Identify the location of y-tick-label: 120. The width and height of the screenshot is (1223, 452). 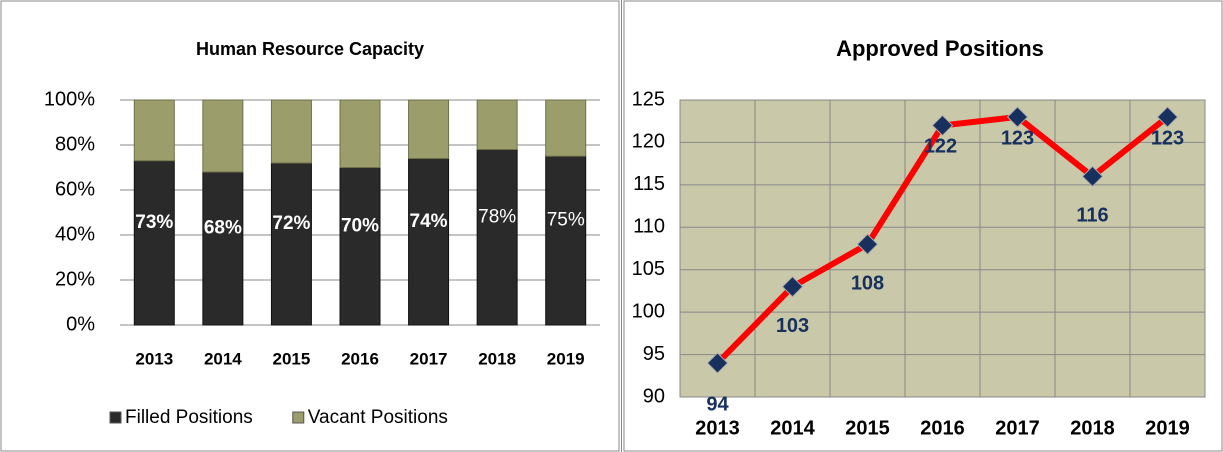
(648, 142).